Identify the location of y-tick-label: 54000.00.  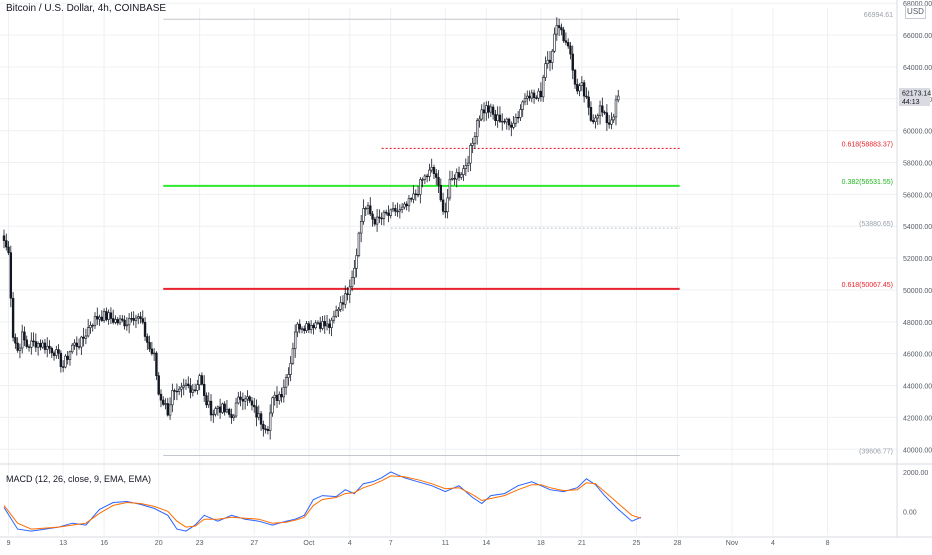
(917, 227).